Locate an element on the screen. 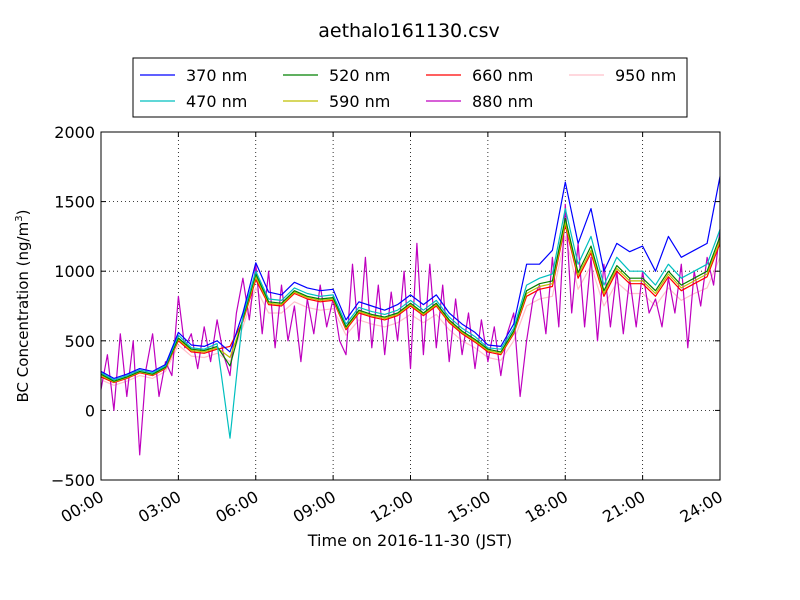 This screenshot has height=600, width=800. y-axis-label-end: ) is located at coordinates (23, 213).